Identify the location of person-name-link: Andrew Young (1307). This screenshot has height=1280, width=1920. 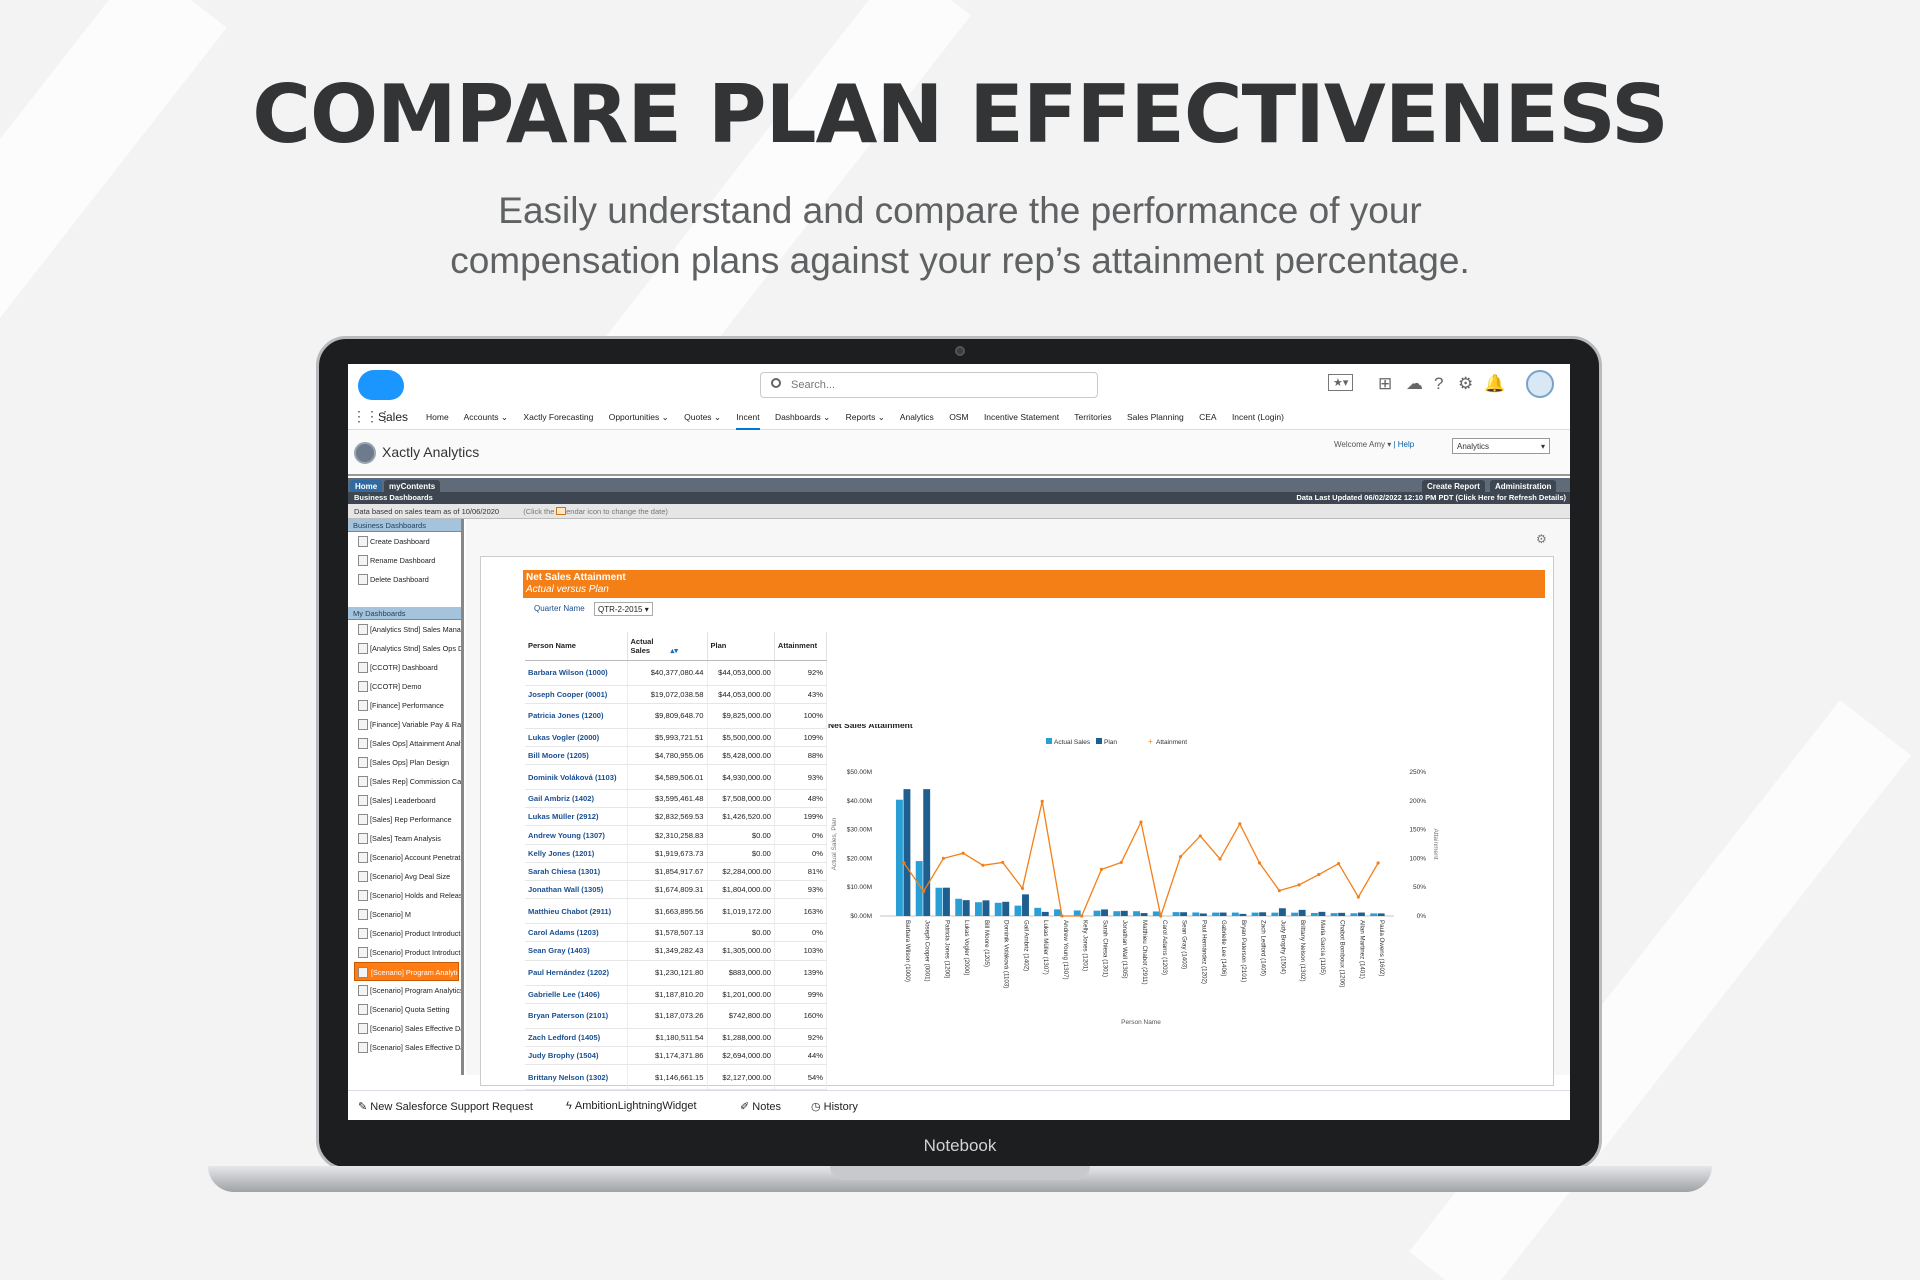
(576, 835).